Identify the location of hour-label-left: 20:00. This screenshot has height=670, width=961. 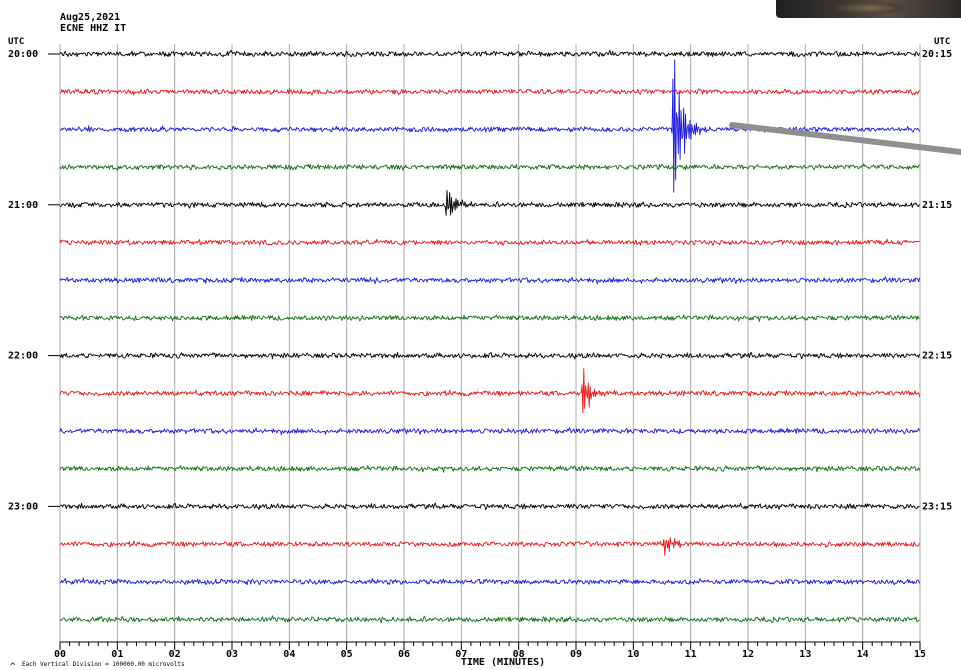
(23, 54).